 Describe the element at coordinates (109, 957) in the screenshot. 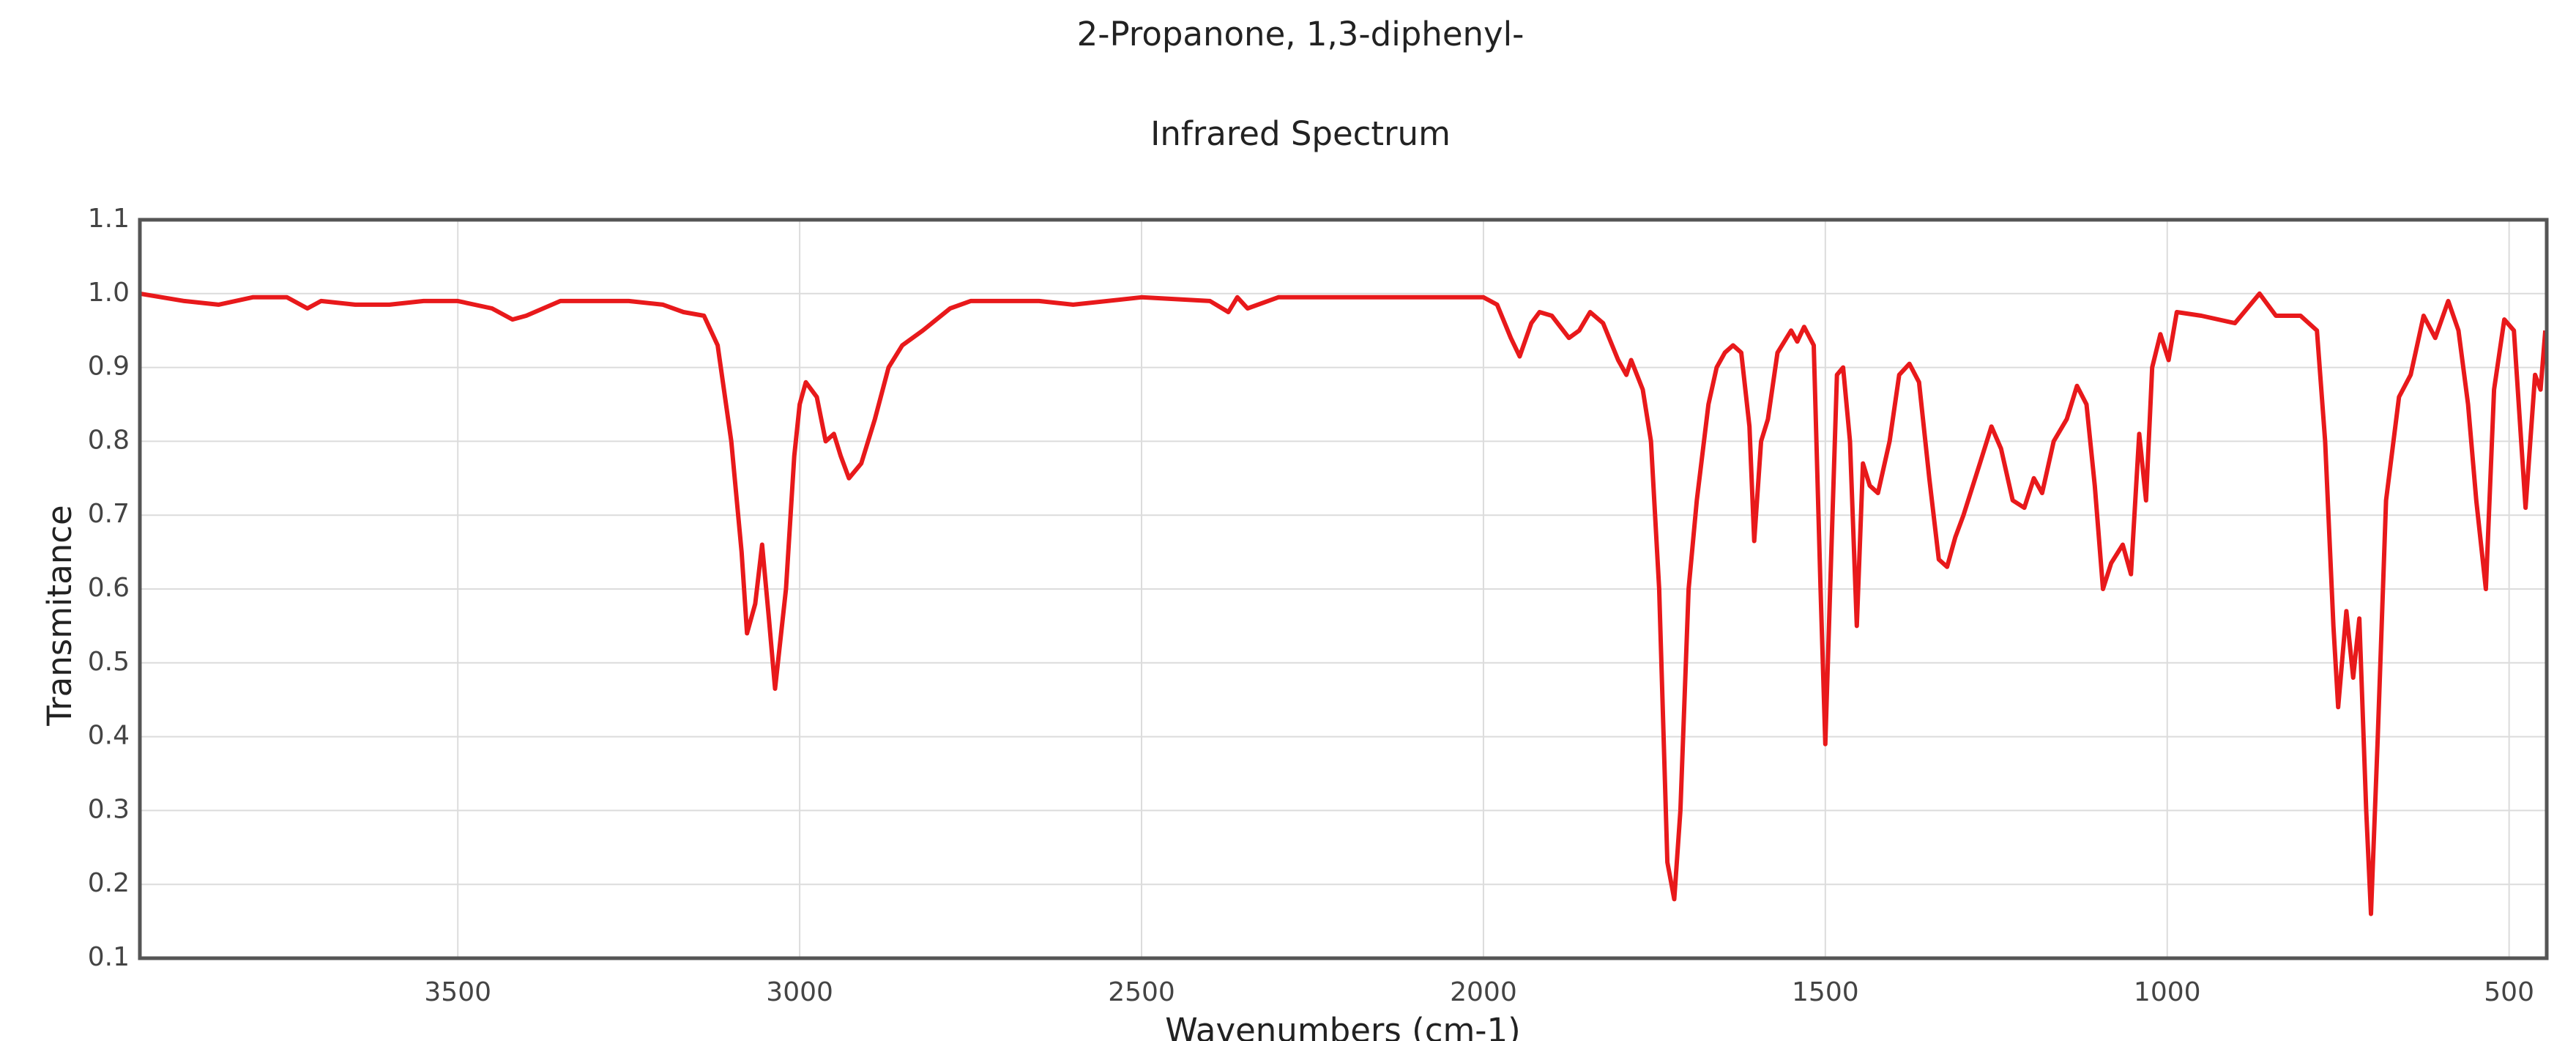

I see `y-tick-label: 0.1` at that location.